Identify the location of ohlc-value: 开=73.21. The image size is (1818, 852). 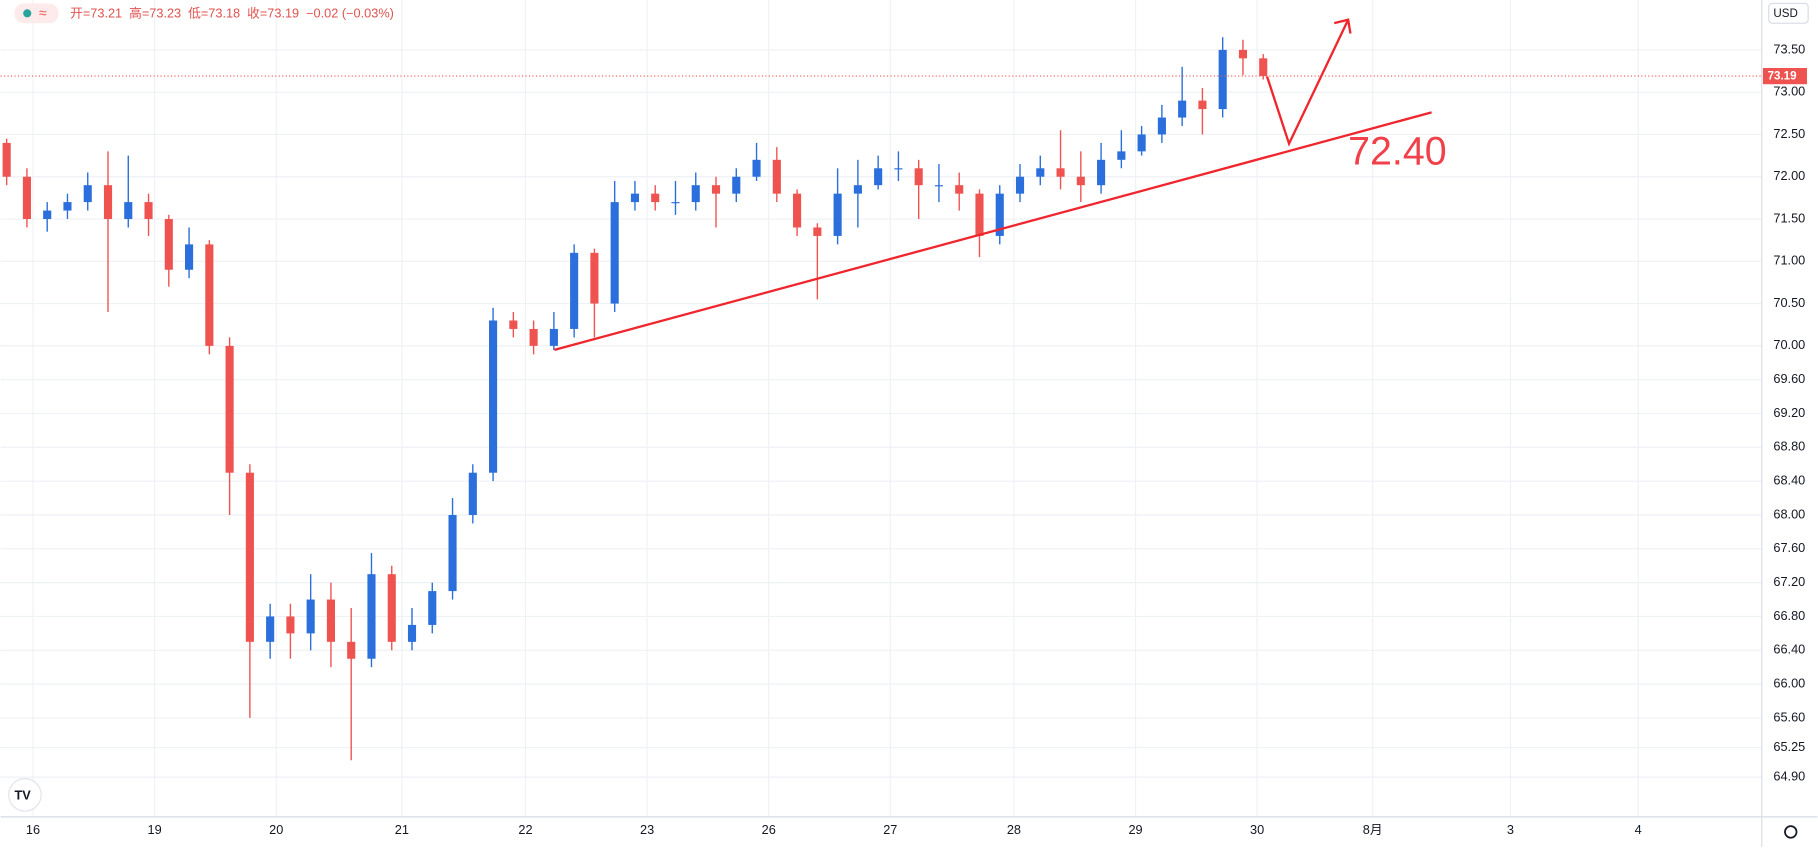
(96, 12).